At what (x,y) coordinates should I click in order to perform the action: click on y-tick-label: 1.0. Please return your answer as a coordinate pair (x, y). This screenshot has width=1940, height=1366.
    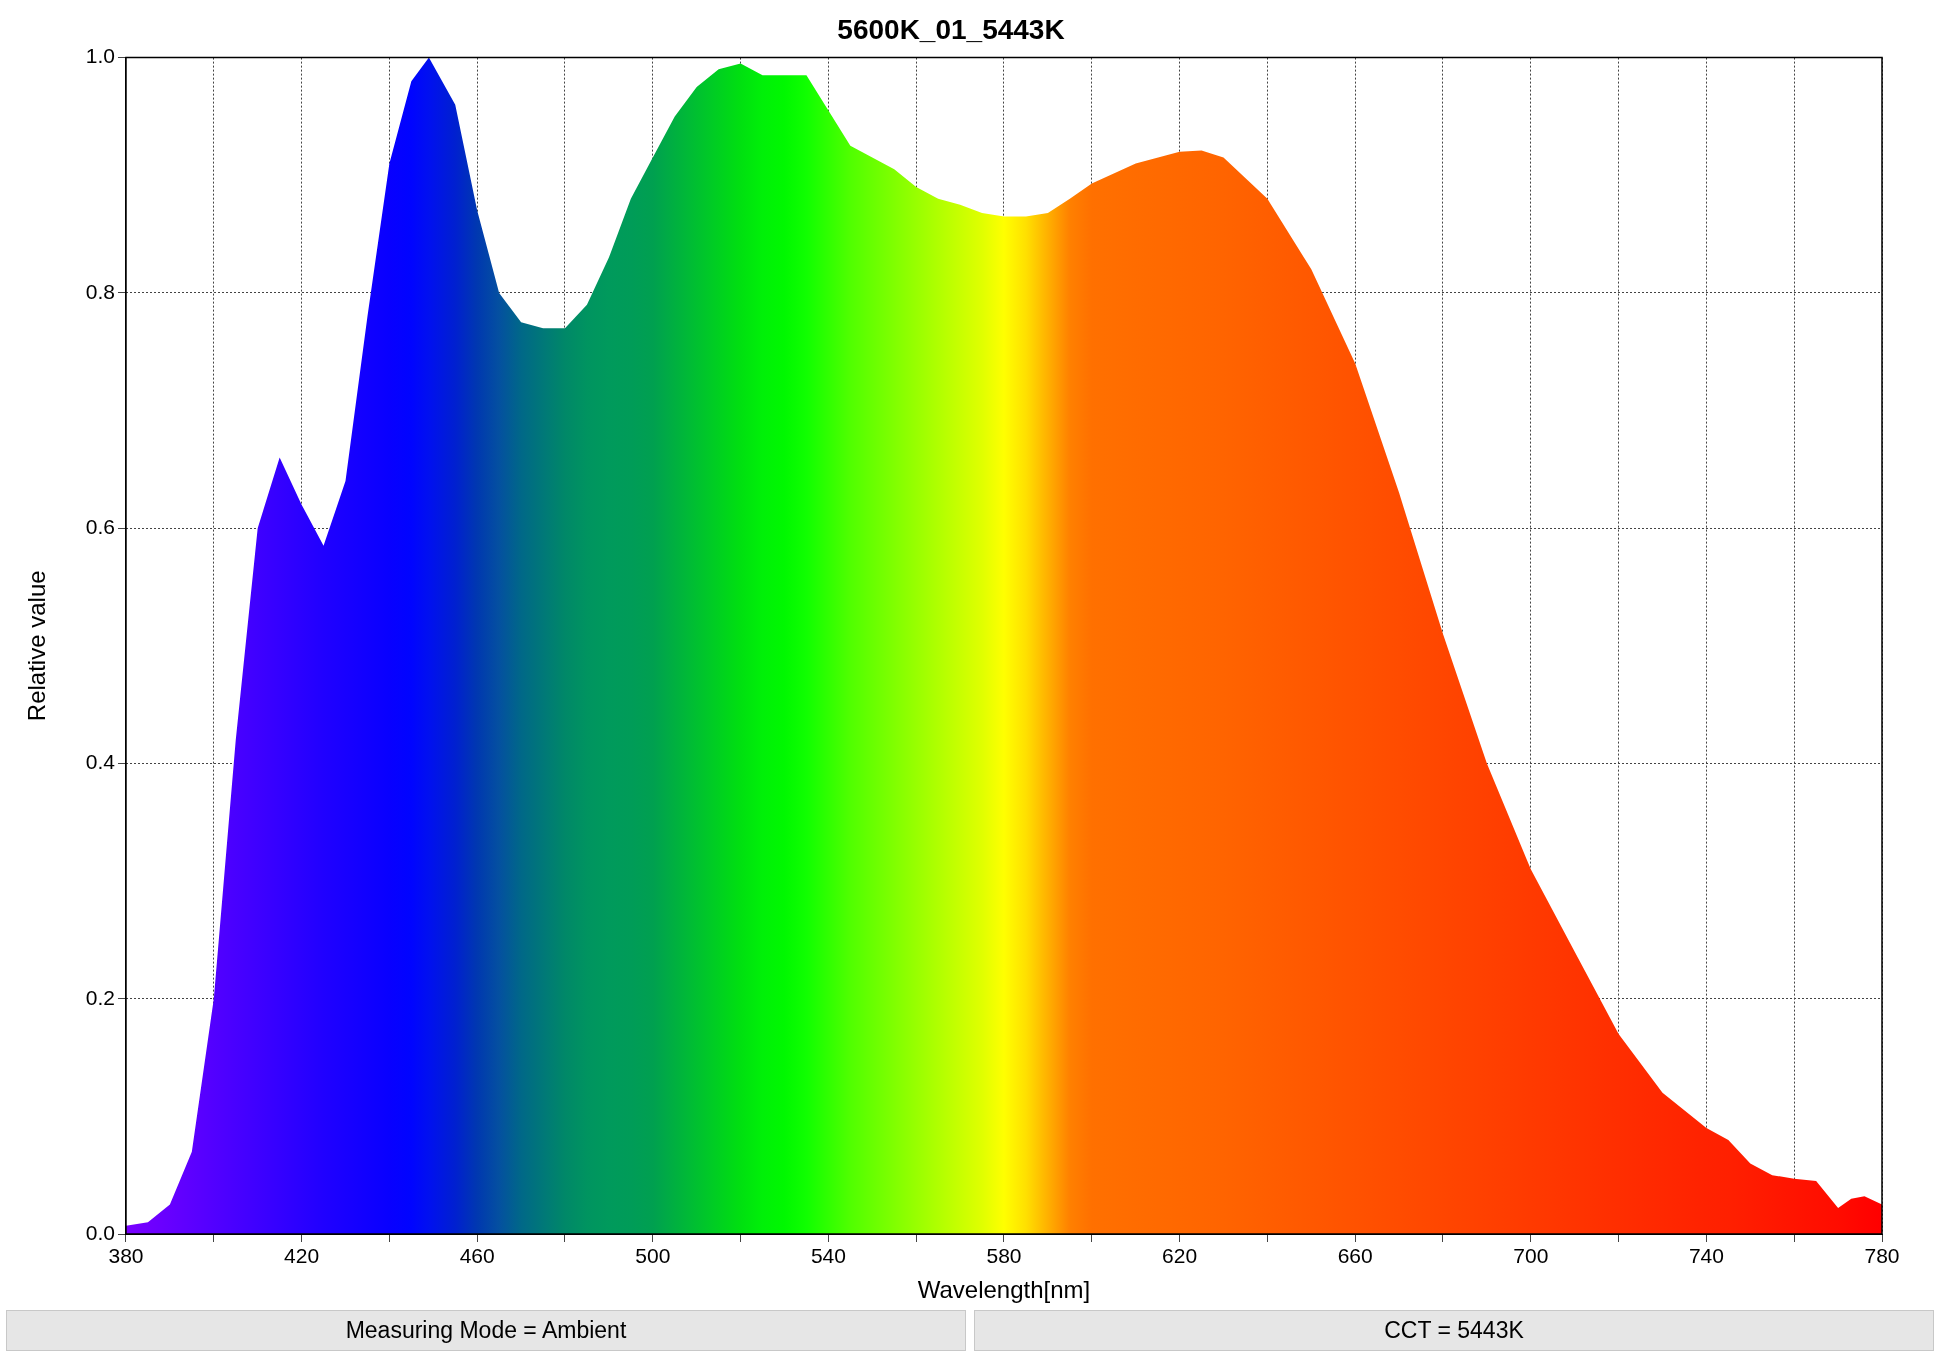
    Looking at the image, I should click on (100, 56).